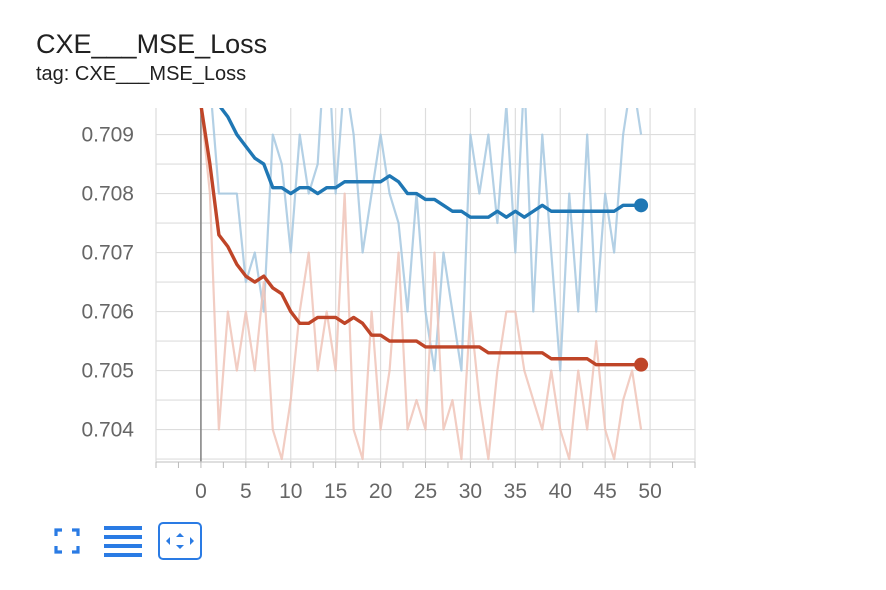 The image size is (886, 590). I want to click on chart-title: CXE___MSE_Loss, so click(152, 44).